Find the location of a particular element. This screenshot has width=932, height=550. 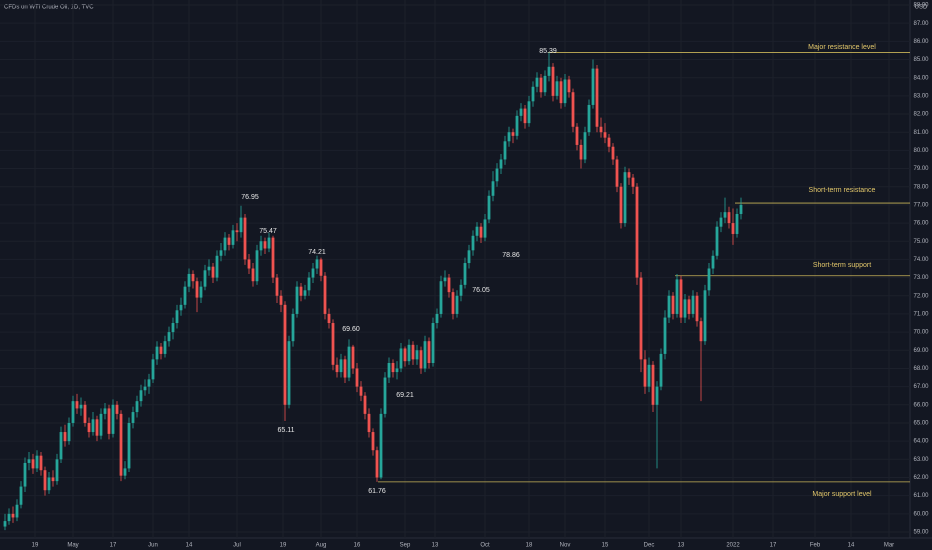

y-tick-label: 84.00 is located at coordinates (921, 78).